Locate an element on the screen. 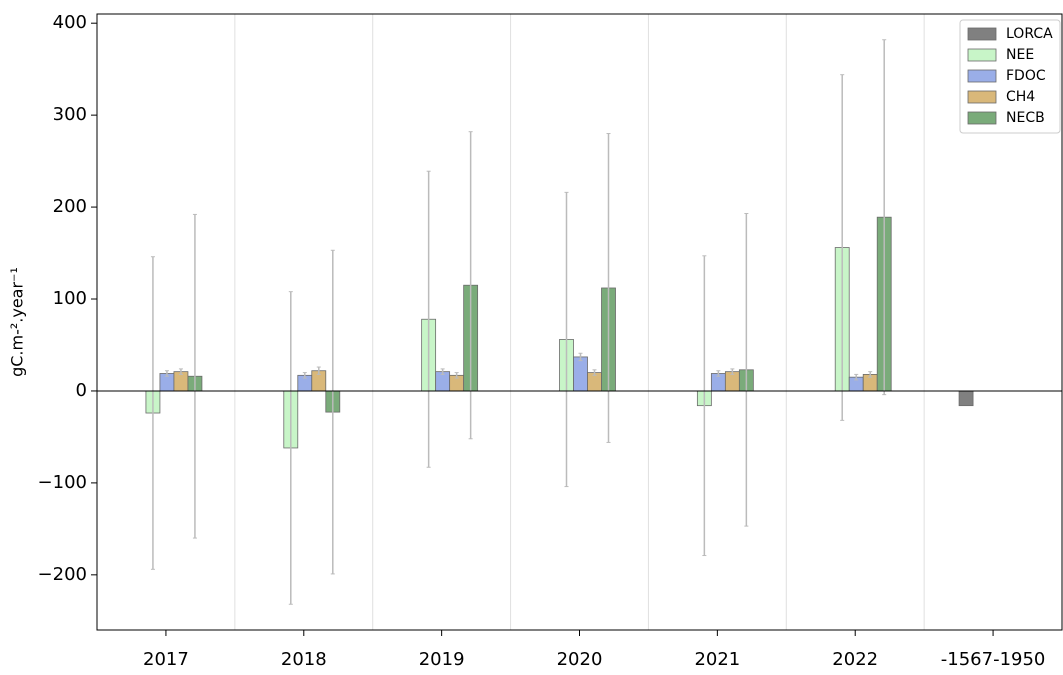  y-tick-label: −100 is located at coordinates (62, 482).